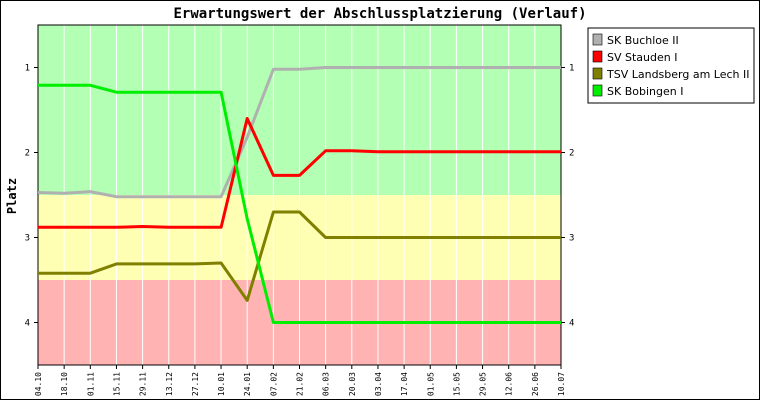 The height and width of the screenshot is (400, 760). I want to click on x-tick-label: 10.01, so click(221, 384).